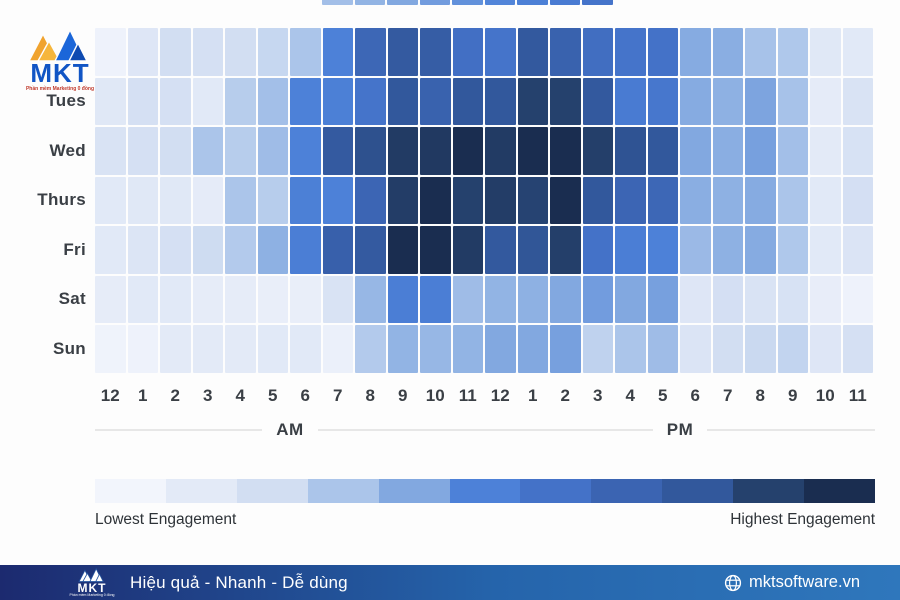 This screenshot has width=900, height=600. Describe the element at coordinates (60, 59) in the screenshot. I see `mkt-logo: MKT Phần mềm Marketing 0 đồng` at that location.